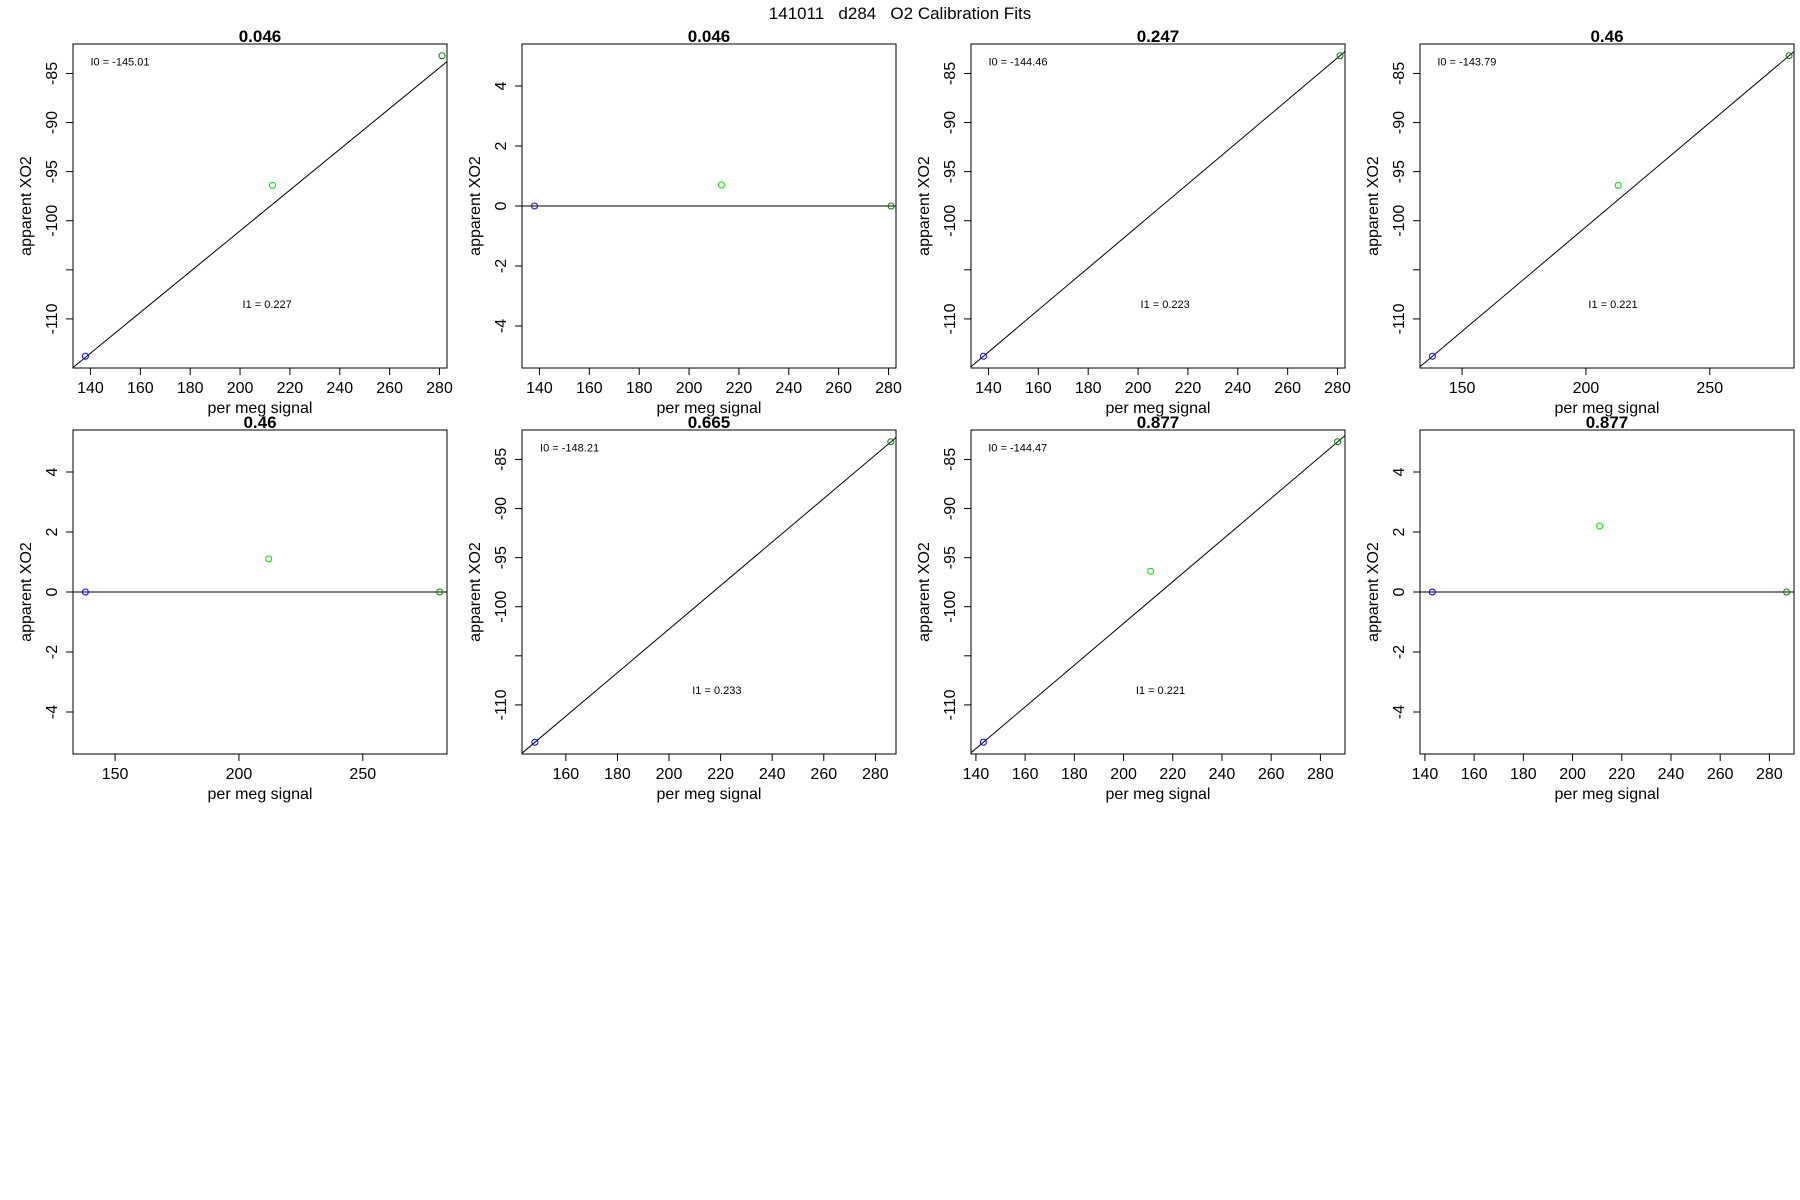  Describe the element at coordinates (119, 63) in the screenshot. I see `fit-annotation: I0 = -145.01` at that location.